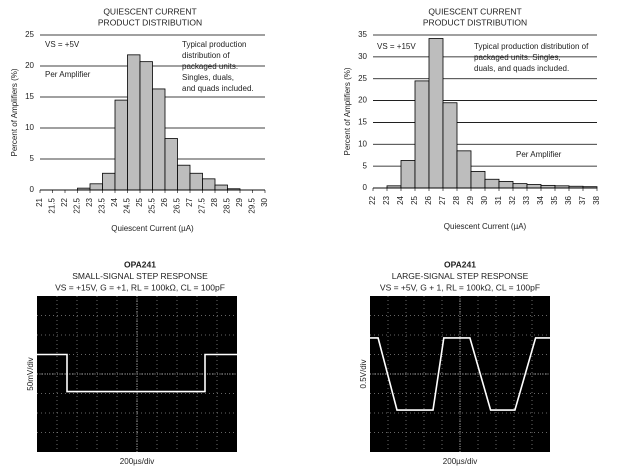 The image size is (620, 470). Describe the element at coordinates (77, 205) in the screenshot. I see `x-tick-label: 22.5` at that location.